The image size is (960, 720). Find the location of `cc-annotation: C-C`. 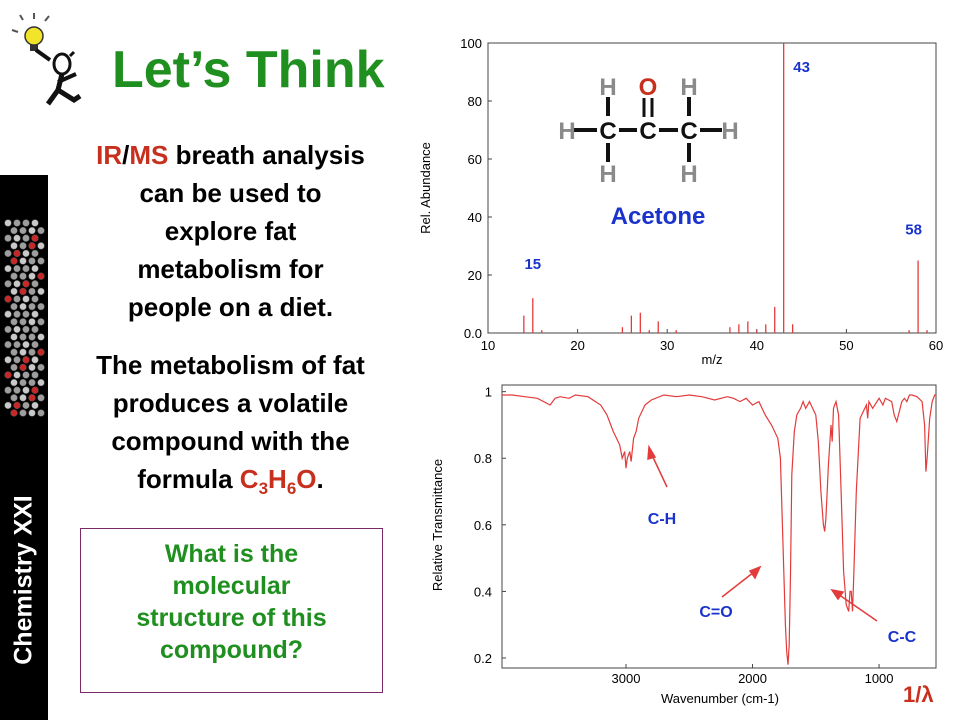

cc-annotation: C-C is located at coordinates (902, 637).